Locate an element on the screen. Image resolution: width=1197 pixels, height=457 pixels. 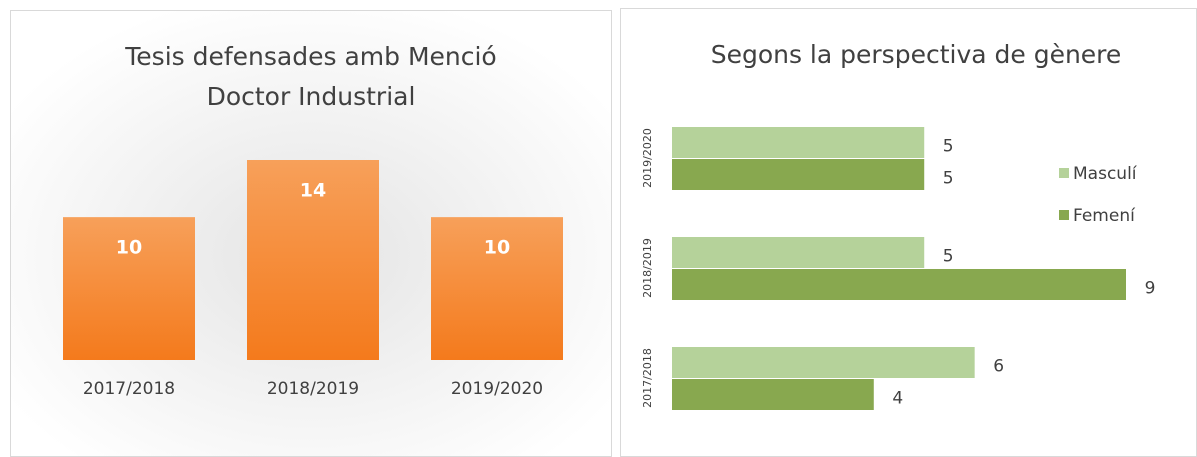
x-tick-label: 2017/2018 is located at coordinates (129, 389).